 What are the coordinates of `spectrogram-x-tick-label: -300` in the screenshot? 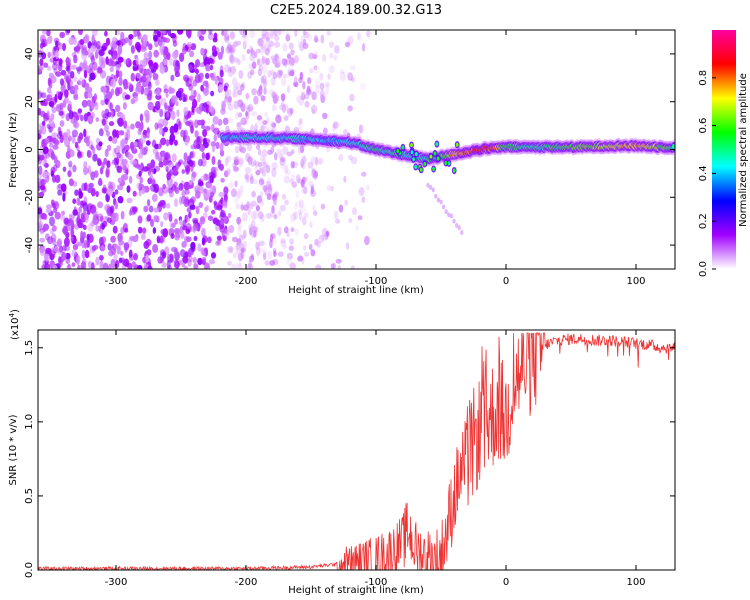 It's located at (116, 281).